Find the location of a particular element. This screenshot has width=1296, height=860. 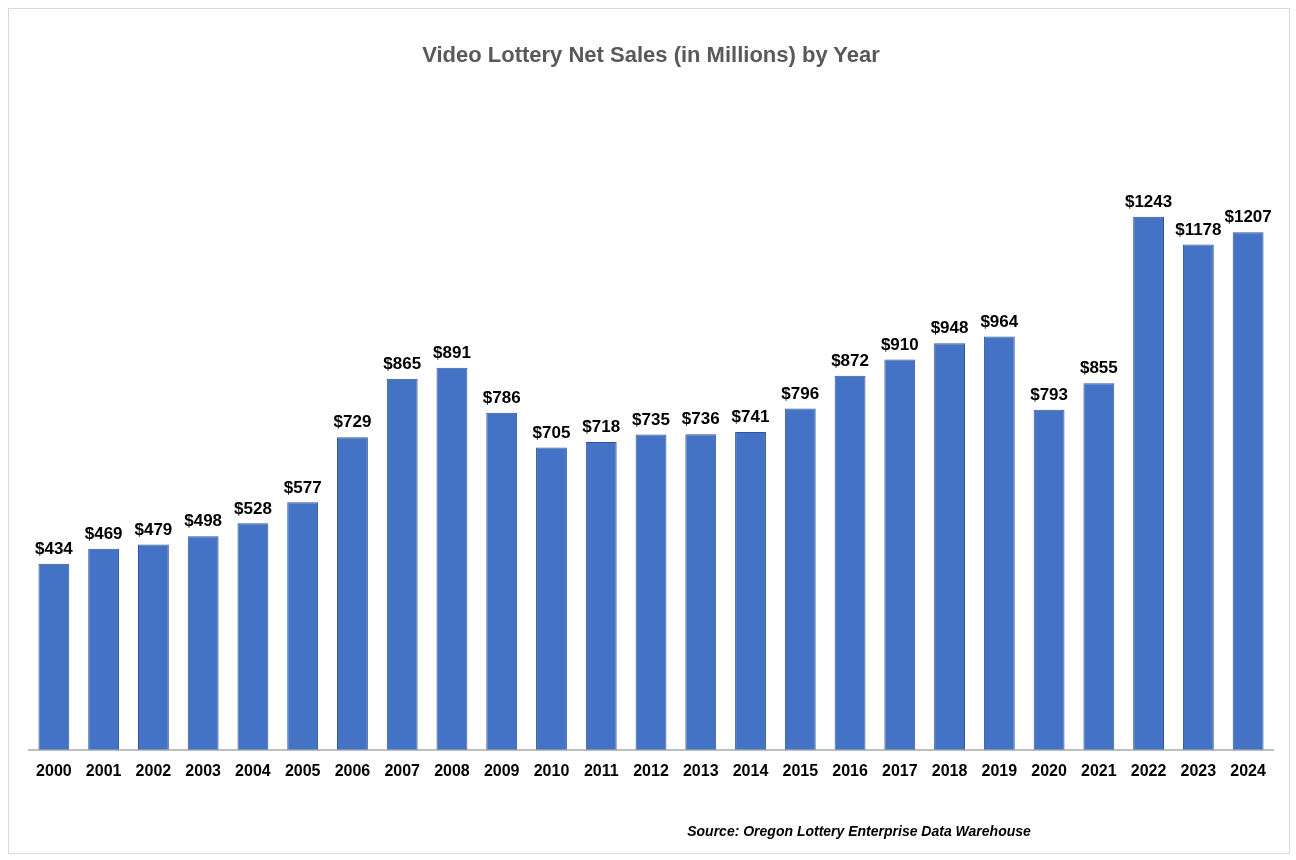

x-tick-label: 2010 is located at coordinates (551, 770).